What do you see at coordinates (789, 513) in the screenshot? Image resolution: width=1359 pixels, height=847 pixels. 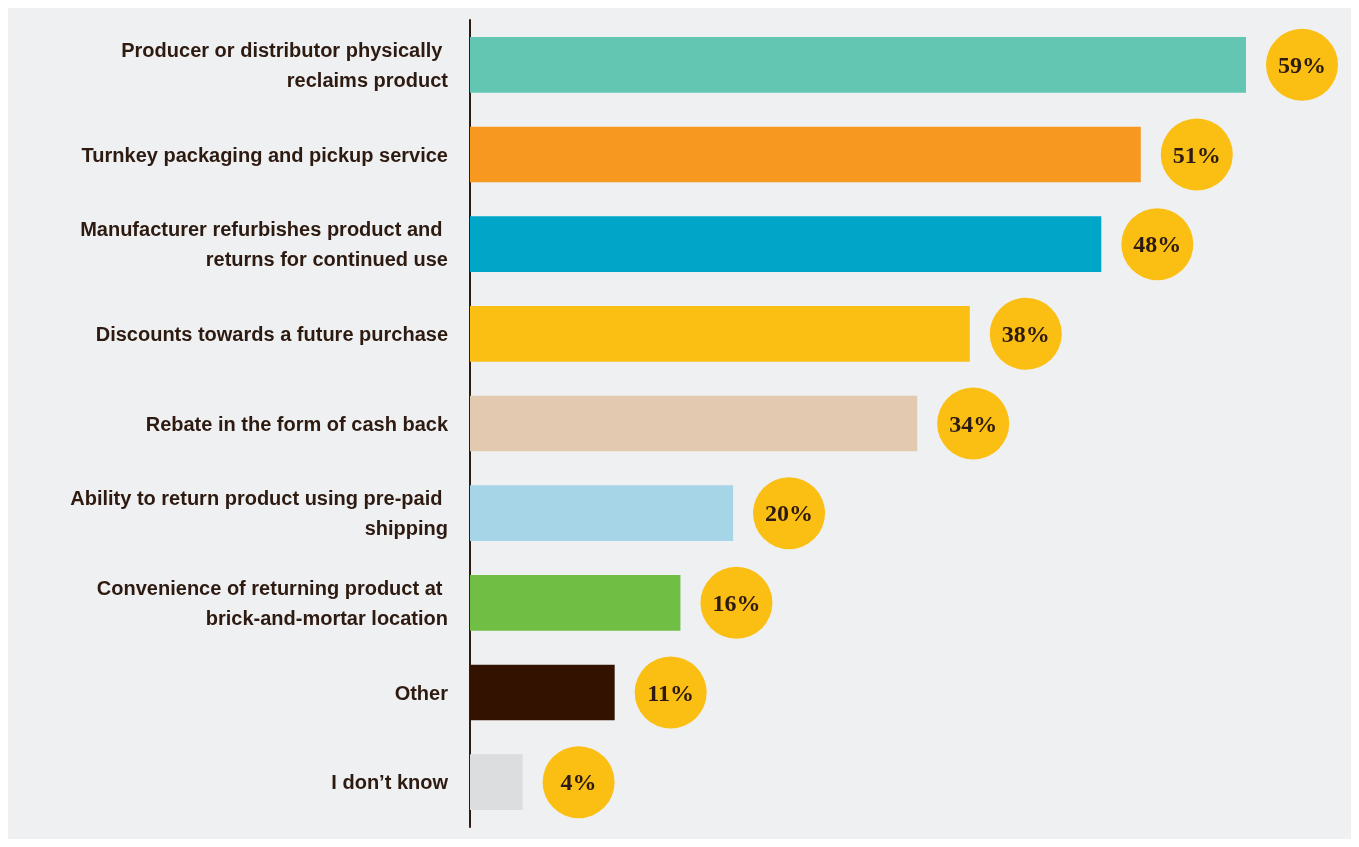 I see `data-label: 20%` at bounding box center [789, 513].